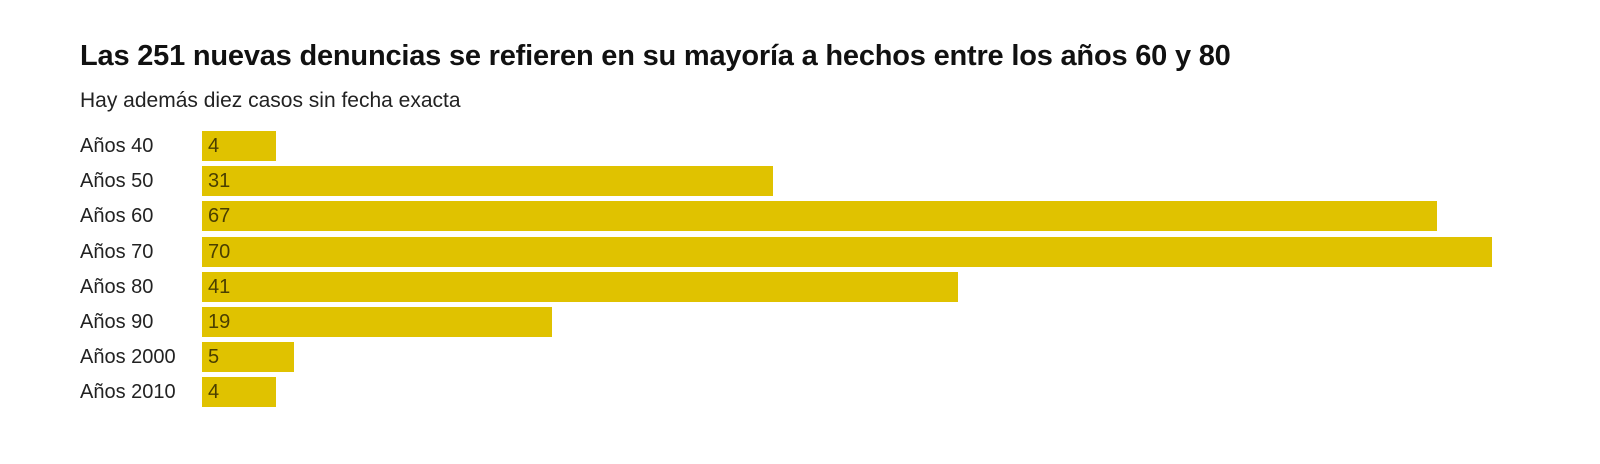  I want to click on category-label: Años 80, so click(117, 287).